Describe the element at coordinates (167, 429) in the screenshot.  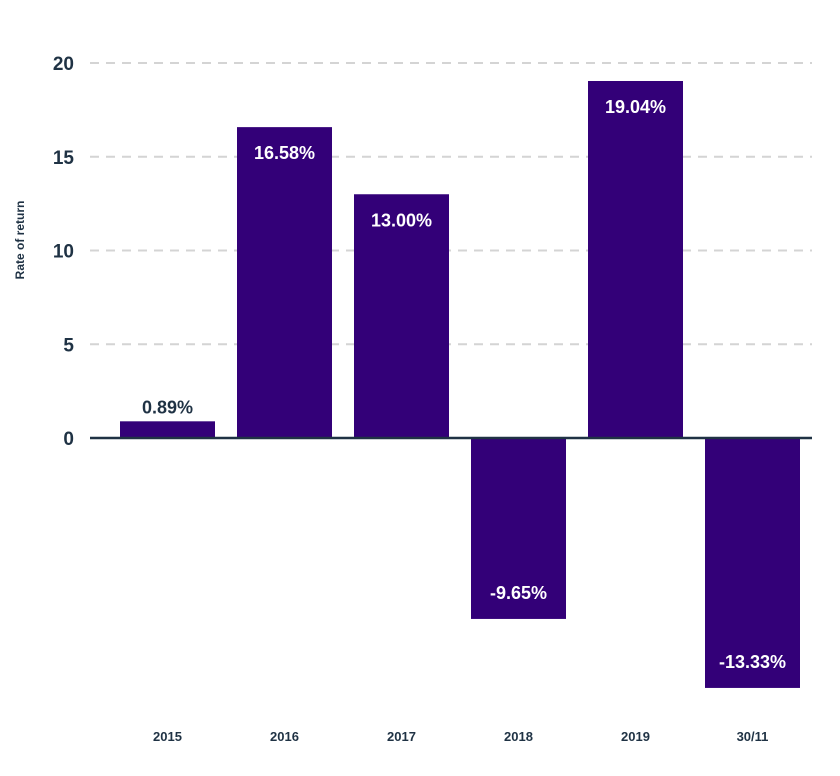
I see `bar-2015` at that location.